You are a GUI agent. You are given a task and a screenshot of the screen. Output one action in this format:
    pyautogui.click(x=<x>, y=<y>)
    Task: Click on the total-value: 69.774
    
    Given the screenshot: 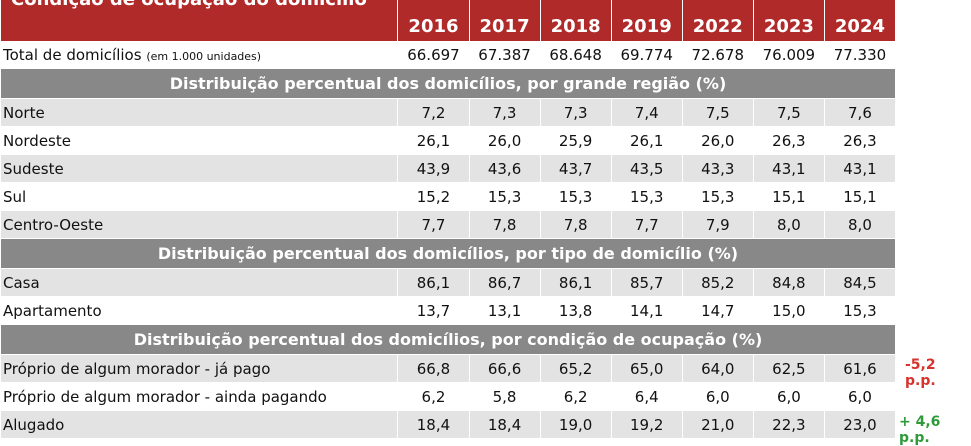 What is the action you would take?
    pyautogui.click(x=646, y=55)
    